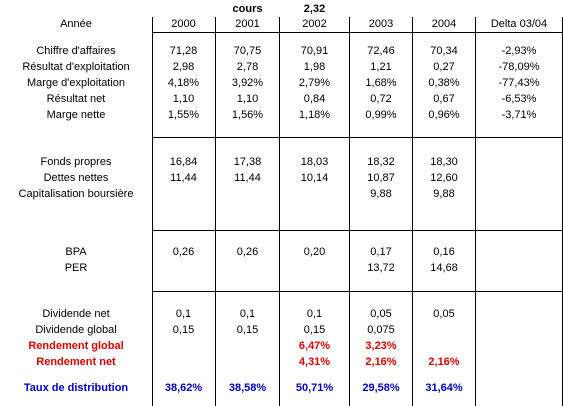 This screenshot has height=406, width=563. Describe the element at coordinates (519, 67) in the screenshot. I see `table-cell: -78,09%` at that location.